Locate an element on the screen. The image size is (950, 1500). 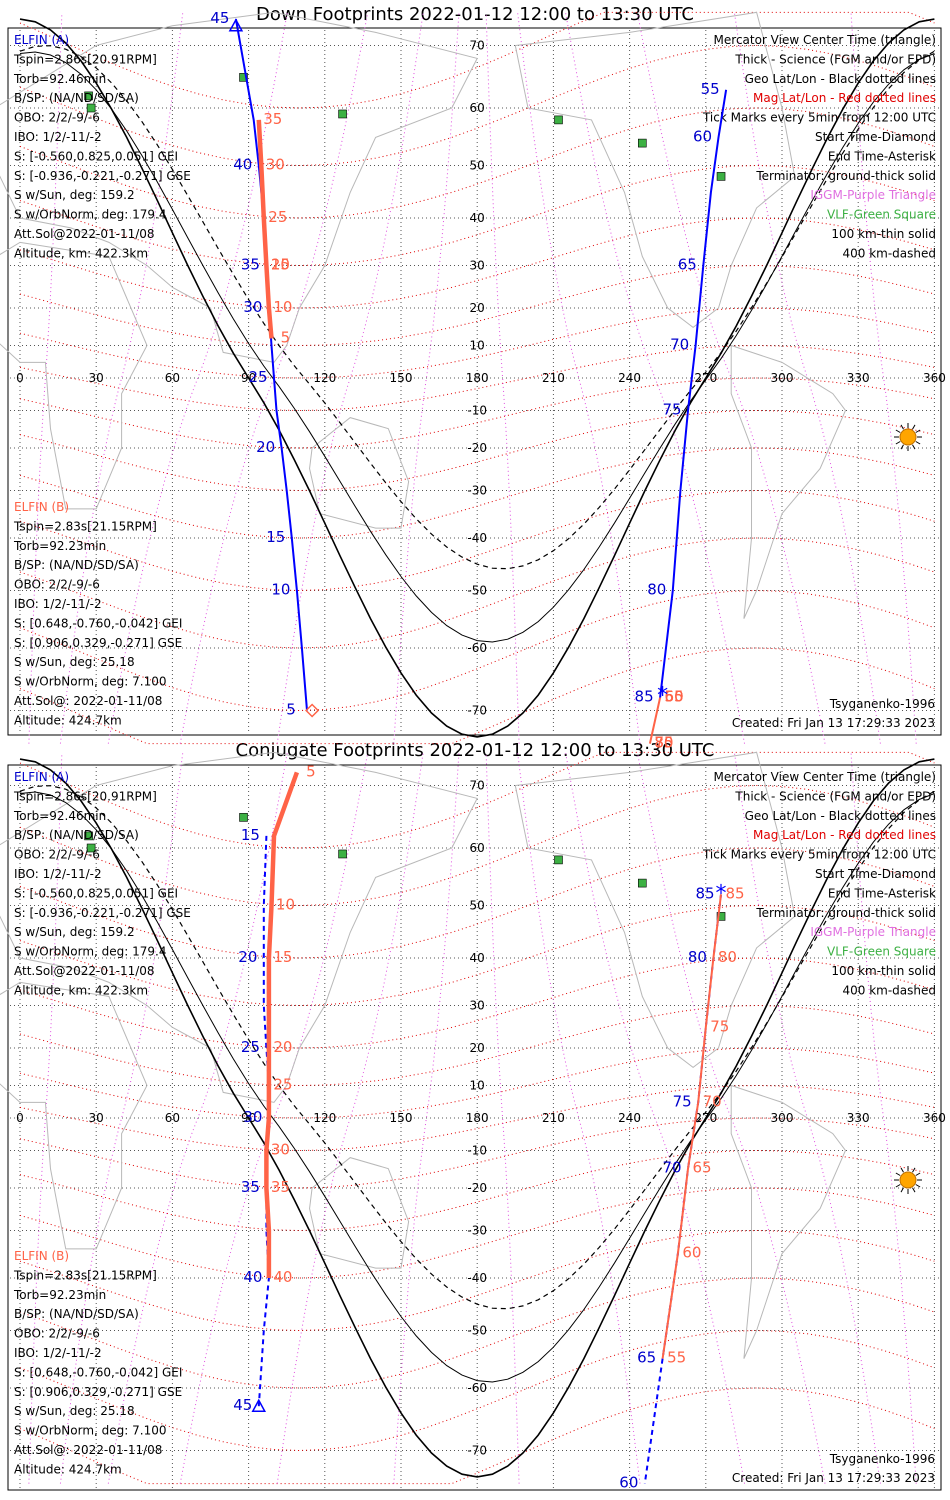
elfin-a-info-line: Altitude, km: 422.3km is located at coordinates (81, 990).